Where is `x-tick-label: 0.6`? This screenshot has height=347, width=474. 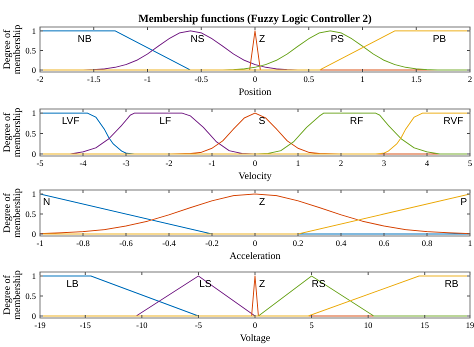
x-tick-label: 0.6 is located at coordinates (384, 243).